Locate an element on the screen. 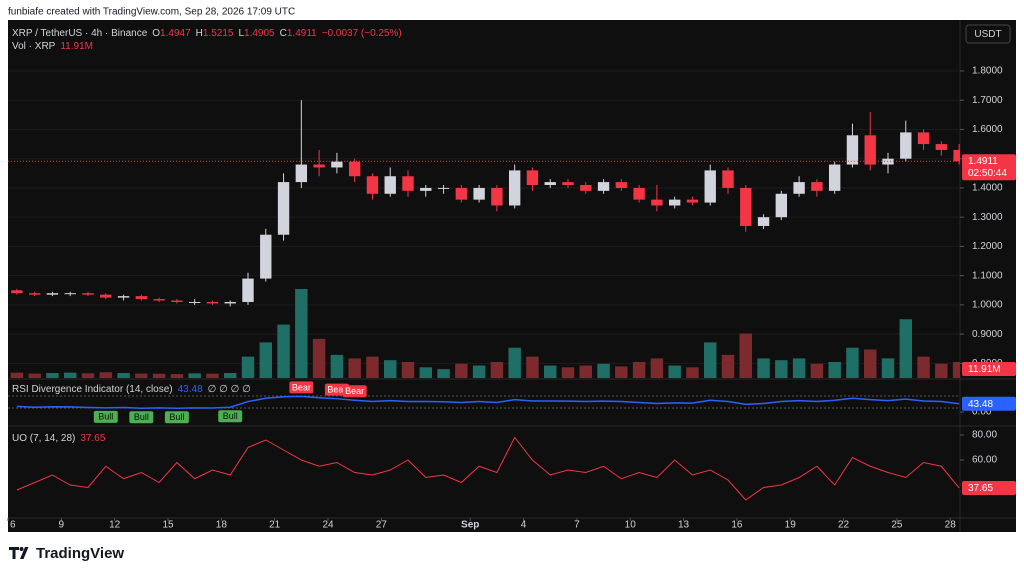 The image size is (1024, 577). volume-last-label: 11.91M is located at coordinates (984, 369).